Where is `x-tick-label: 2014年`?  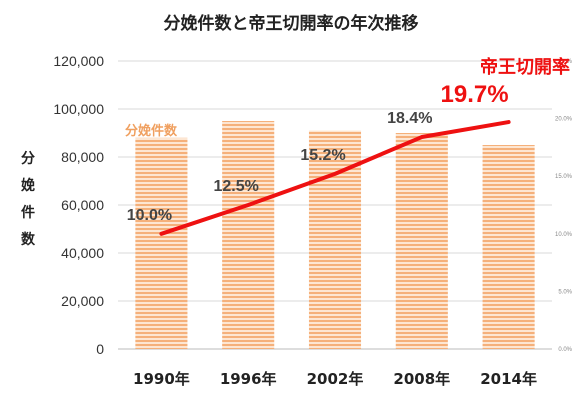
x-tick-label: 2014年 is located at coordinates (508, 379).